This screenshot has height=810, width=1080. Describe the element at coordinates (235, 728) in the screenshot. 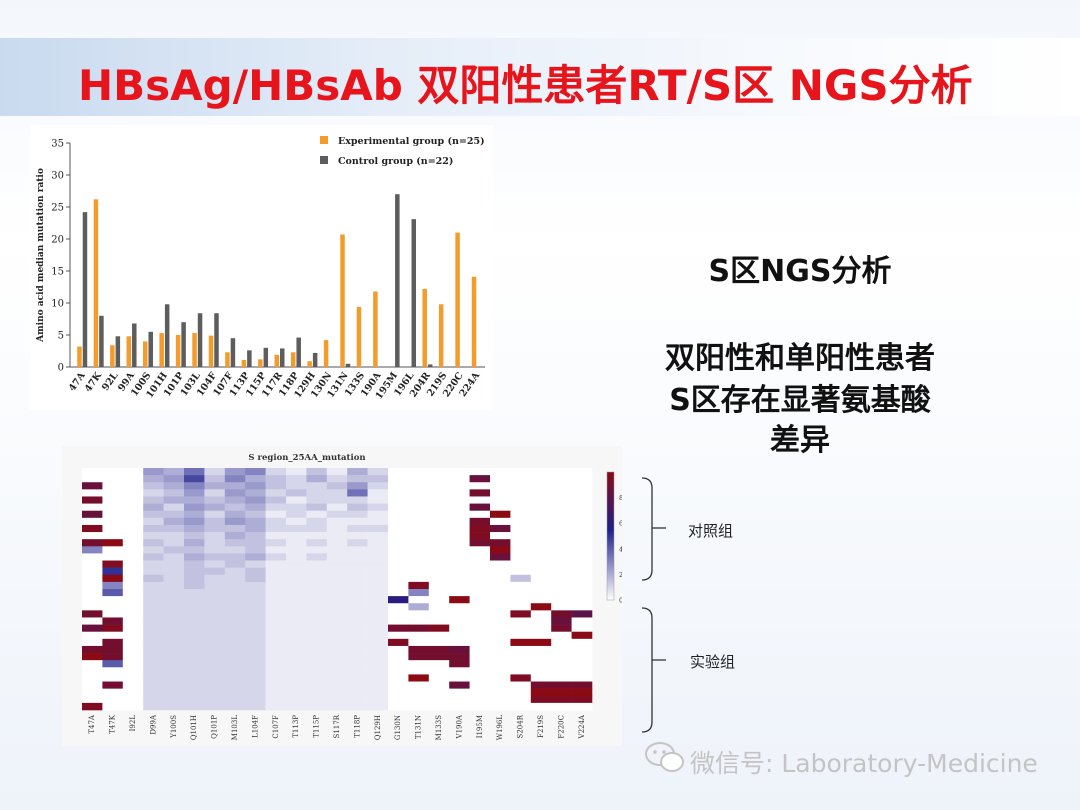

I see `heatmap-column-label: M103L` at that location.